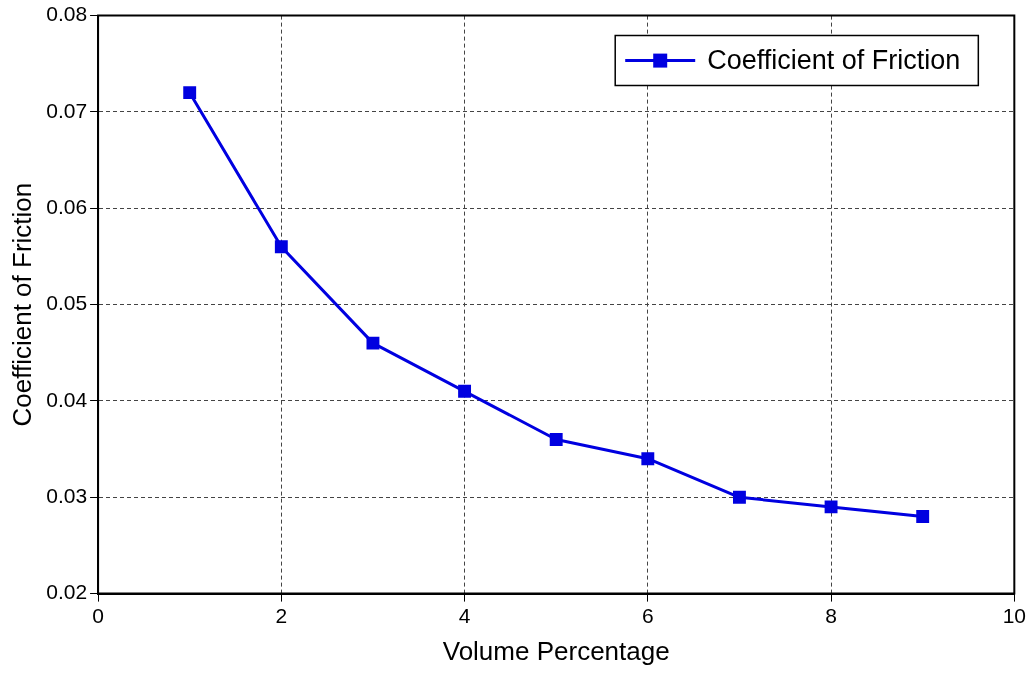 The height and width of the screenshot is (674, 1029). What do you see at coordinates (67, 14) in the screenshot?
I see `y-tick-label: 0.08` at bounding box center [67, 14].